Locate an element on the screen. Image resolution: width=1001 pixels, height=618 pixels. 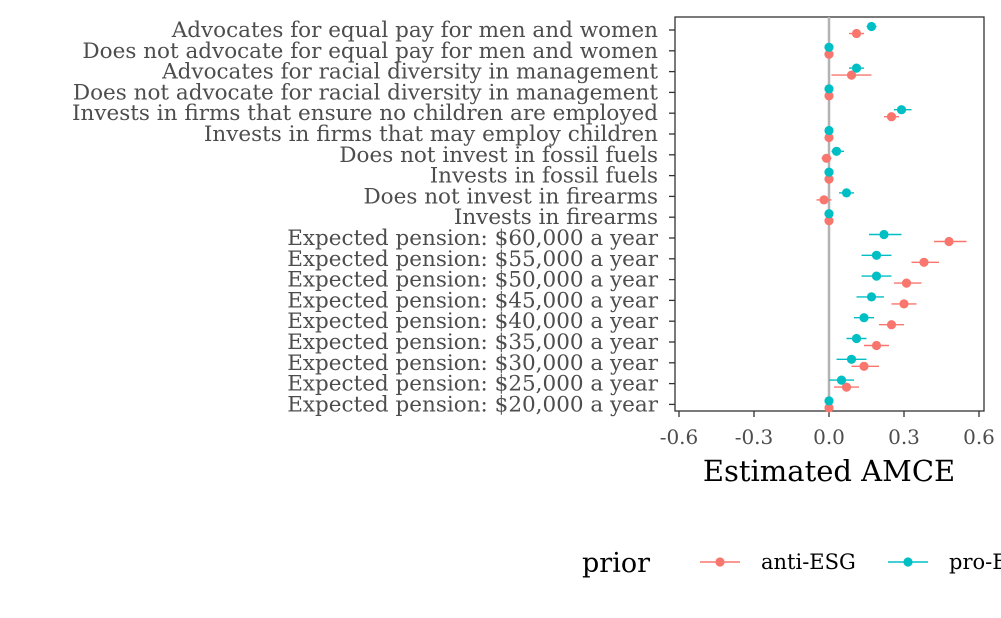
legend: prior anti-ESG pro-E is located at coordinates (791, 563).